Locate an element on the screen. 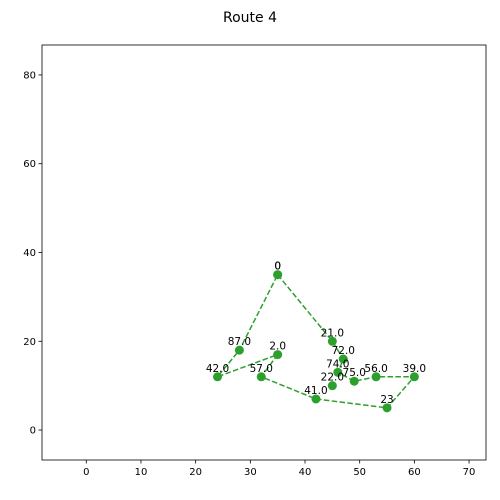 The width and height of the screenshot is (500, 500). y-tick-label: 60 is located at coordinates (29, 164).